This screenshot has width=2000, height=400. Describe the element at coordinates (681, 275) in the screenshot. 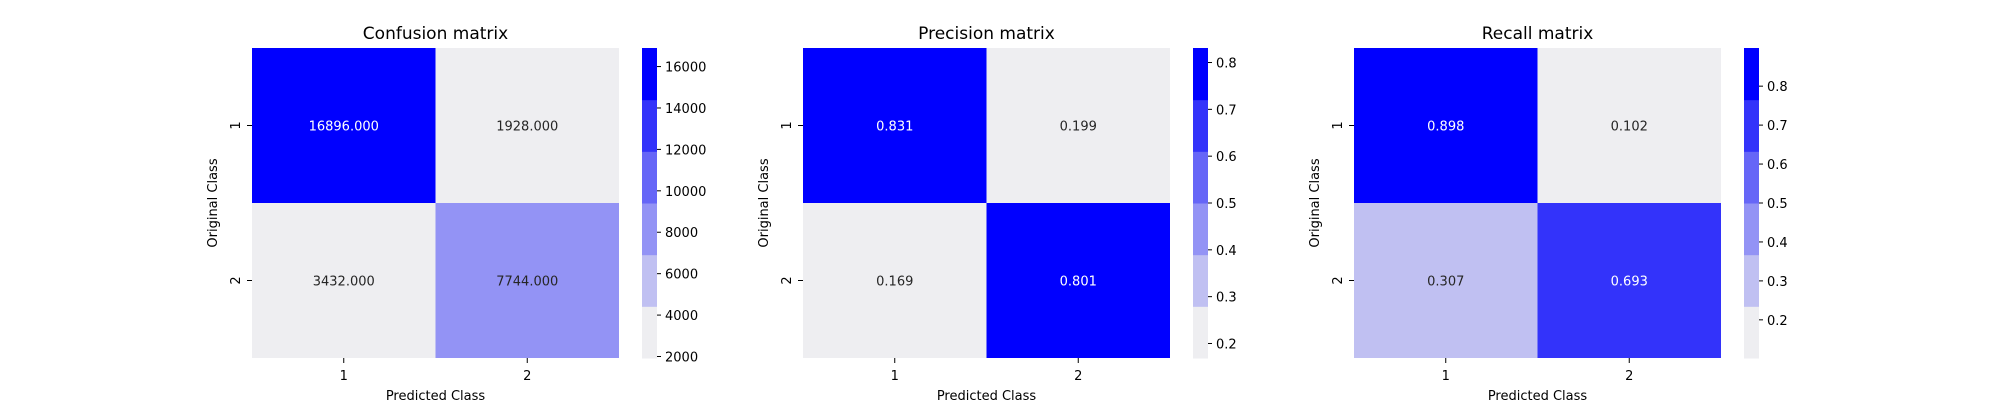

I see `colorbar-tick-label: 6000` at that location.